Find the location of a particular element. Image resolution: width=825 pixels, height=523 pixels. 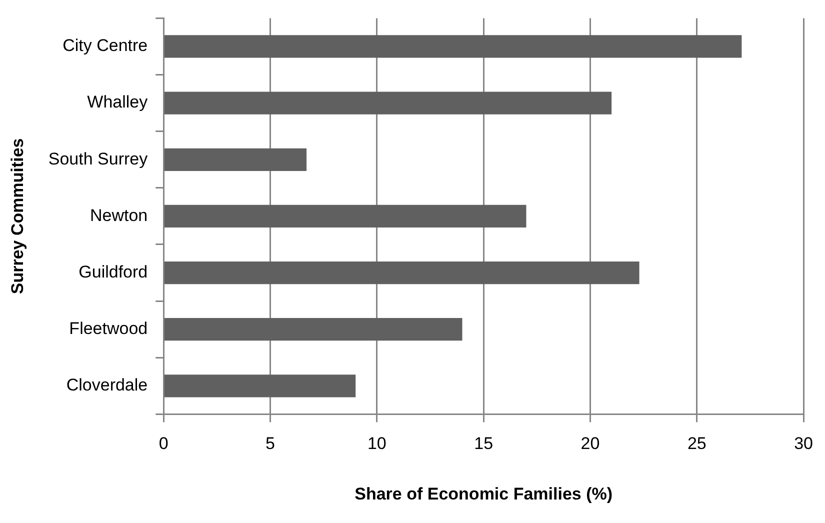

y-tick-label: Fleetwood is located at coordinates (108, 328).